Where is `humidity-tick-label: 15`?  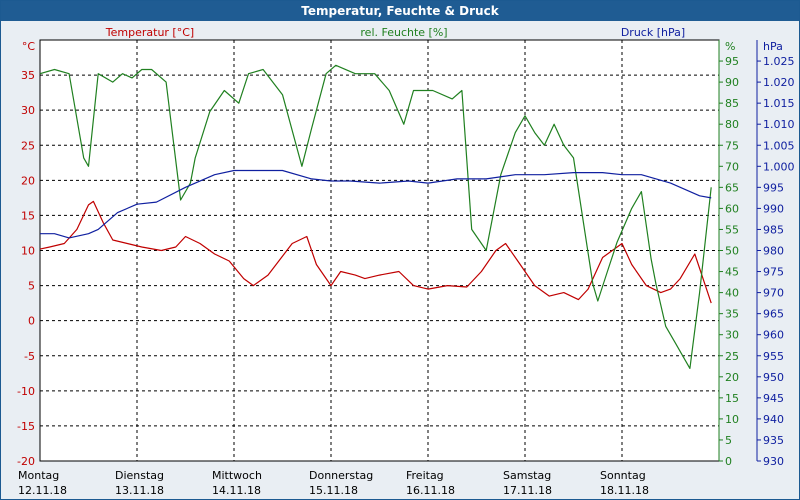
humidity-tick-label: 15 is located at coordinates (732, 398).